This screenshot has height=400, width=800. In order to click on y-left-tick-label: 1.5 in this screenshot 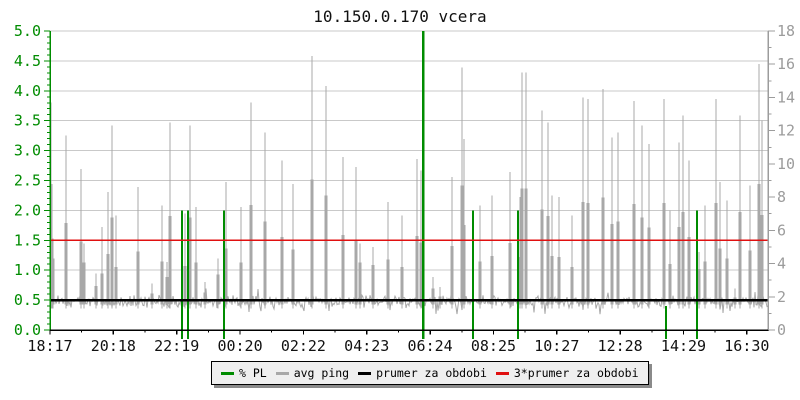, I will do `click(27, 240)`.